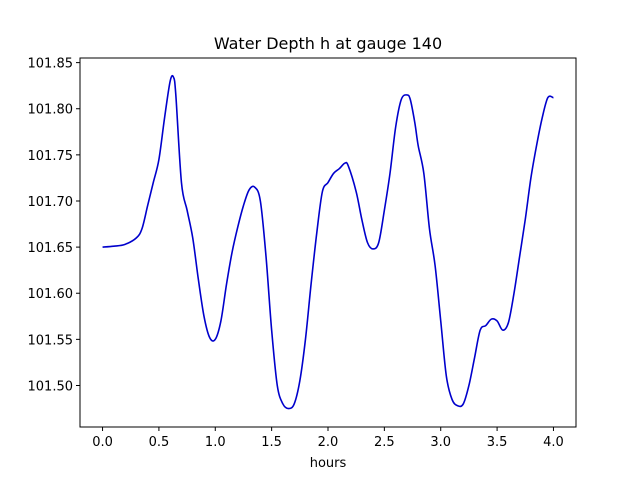  I want to click on y-tick-label: 101.60, so click(51, 294).